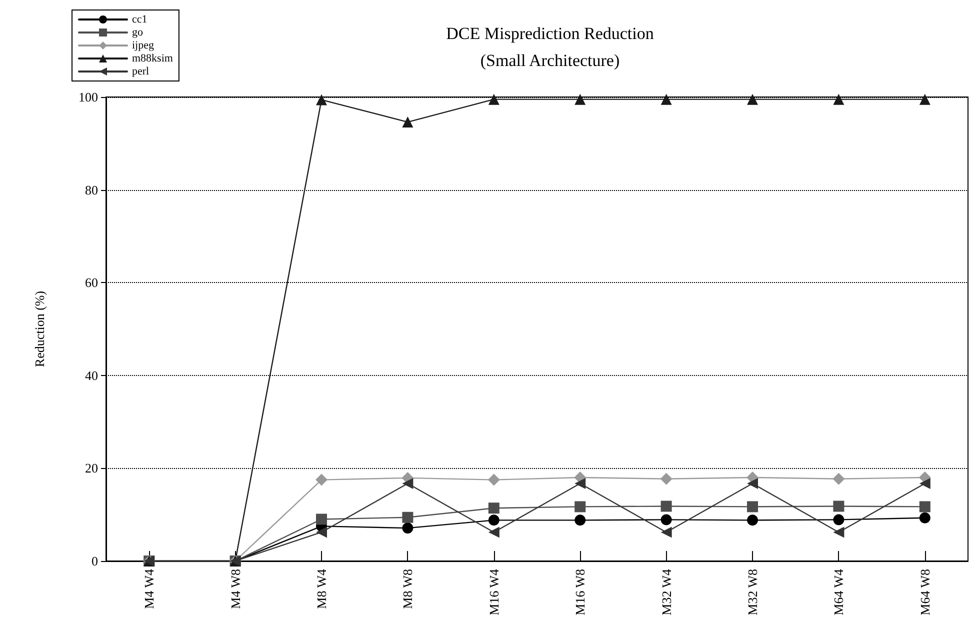  Describe the element at coordinates (91, 375) in the screenshot. I see `y-tick-label: 40` at that location.